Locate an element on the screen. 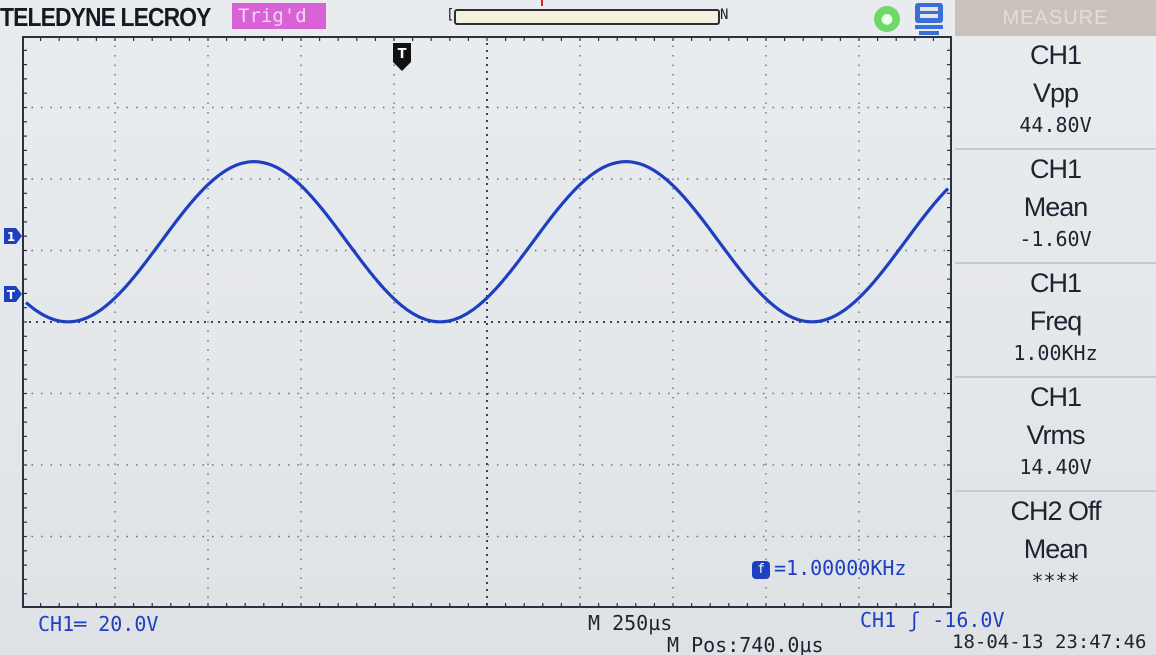 The height and width of the screenshot is (655, 1156). channel-1-marker: 1 is located at coordinates (13, 236).